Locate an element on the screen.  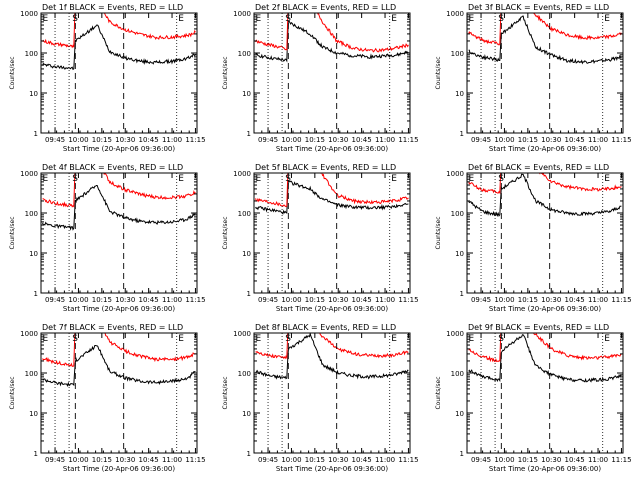
panel-title: Det 5f BLACK = Events, RED = LLD is located at coordinates (325, 167).